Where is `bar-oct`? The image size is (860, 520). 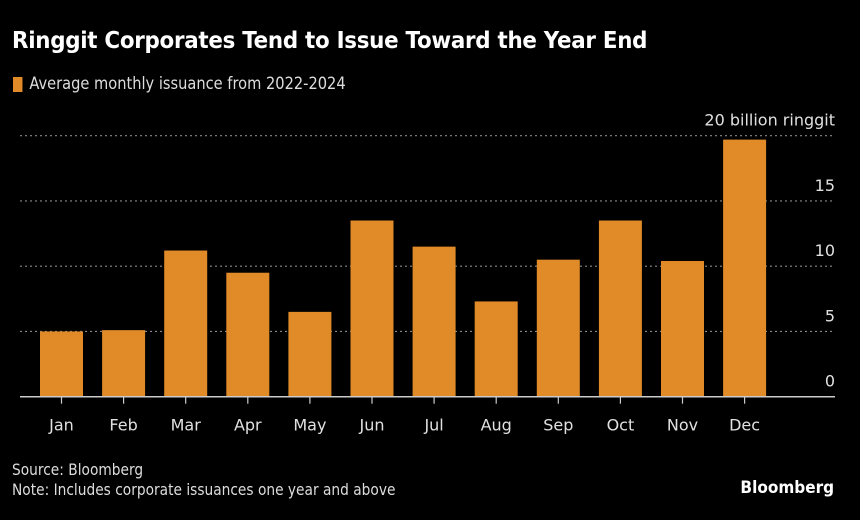
bar-oct is located at coordinates (620, 308).